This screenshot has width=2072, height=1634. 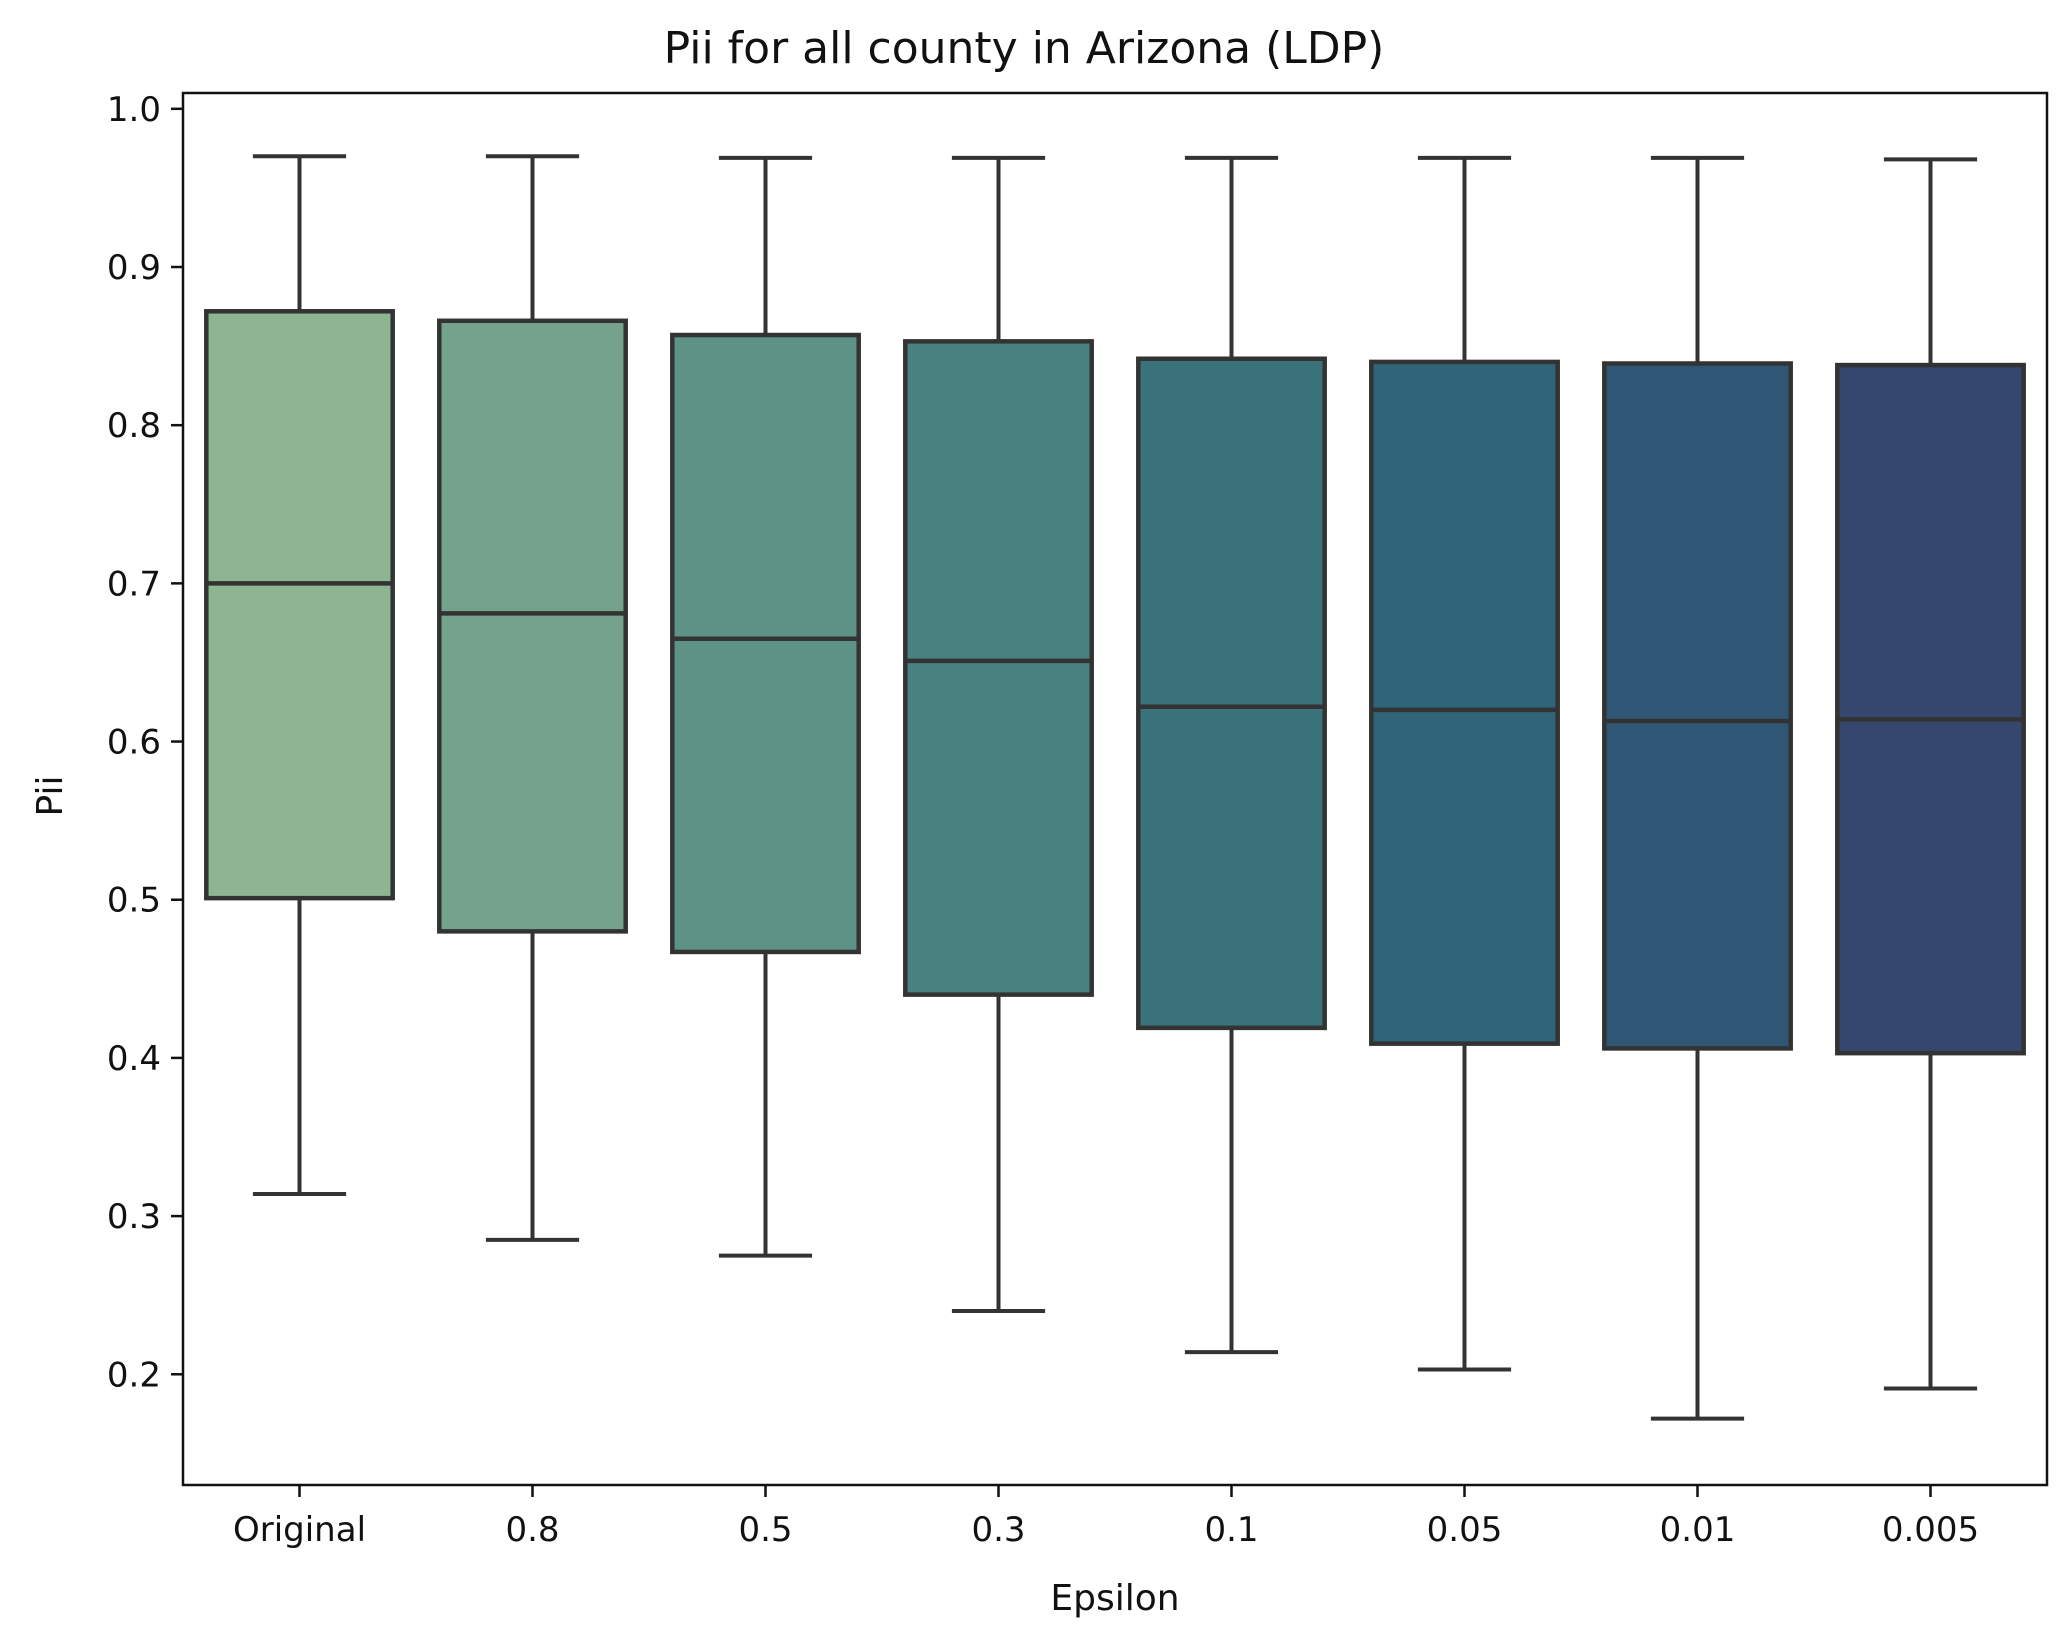 What do you see at coordinates (532, 1530) in the screenshot?
I see `x-tick-label: 0.8` at bounding box center [532, 1530].